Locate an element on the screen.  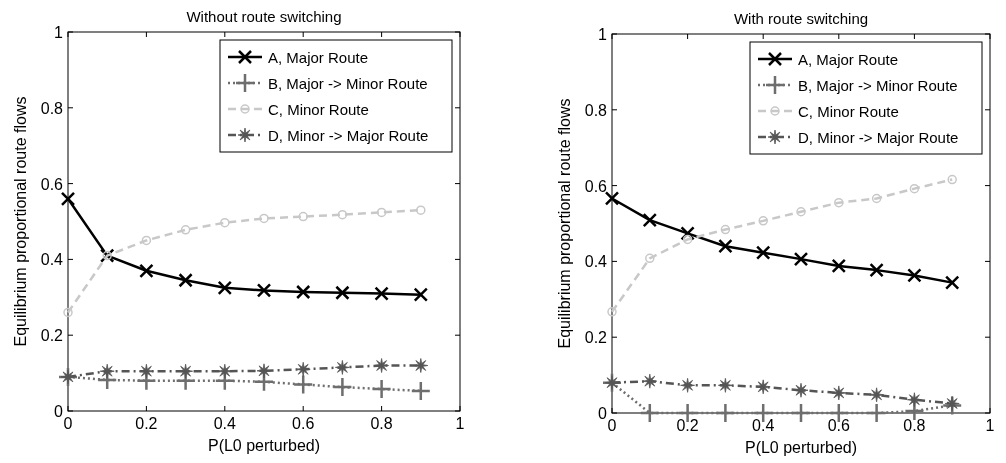
chart-title: Without route switching is located at coordinates (264, 16).